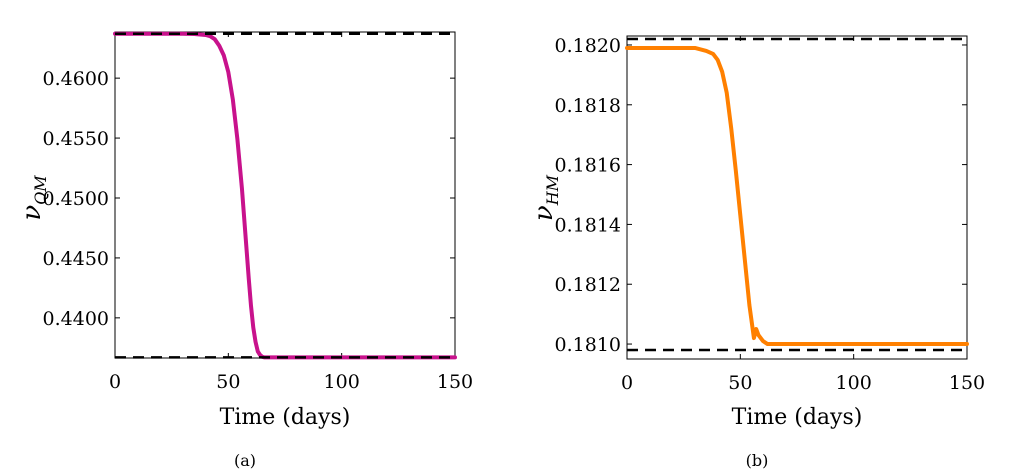 This screenshot has width=1016, height=473. What do you see at coordinates (588, 345) in the screenshot?
I see `y-tick-label: 0.1810` at bounding box center [588, 345].